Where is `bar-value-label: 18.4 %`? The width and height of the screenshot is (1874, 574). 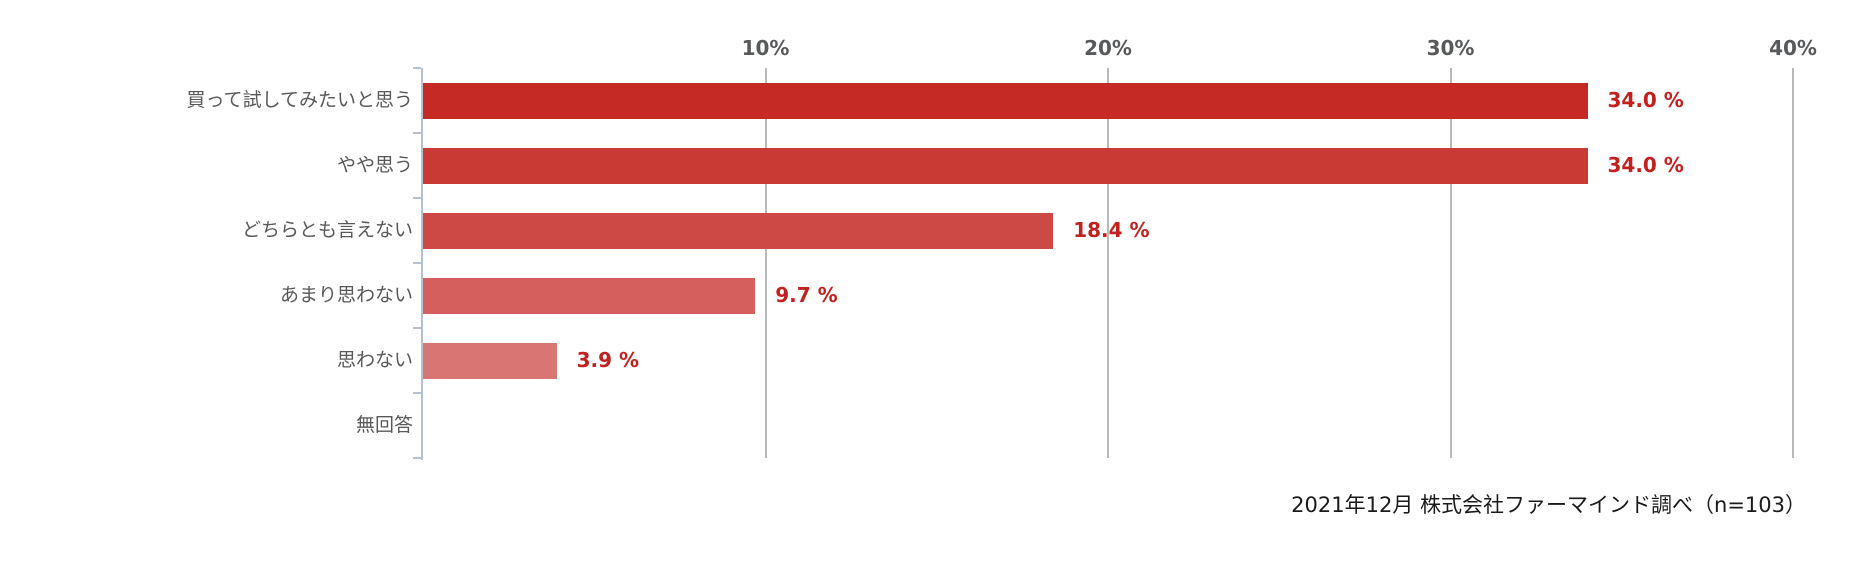
bar-value-label: 18.4 % is located at coordinates (1111, 230).